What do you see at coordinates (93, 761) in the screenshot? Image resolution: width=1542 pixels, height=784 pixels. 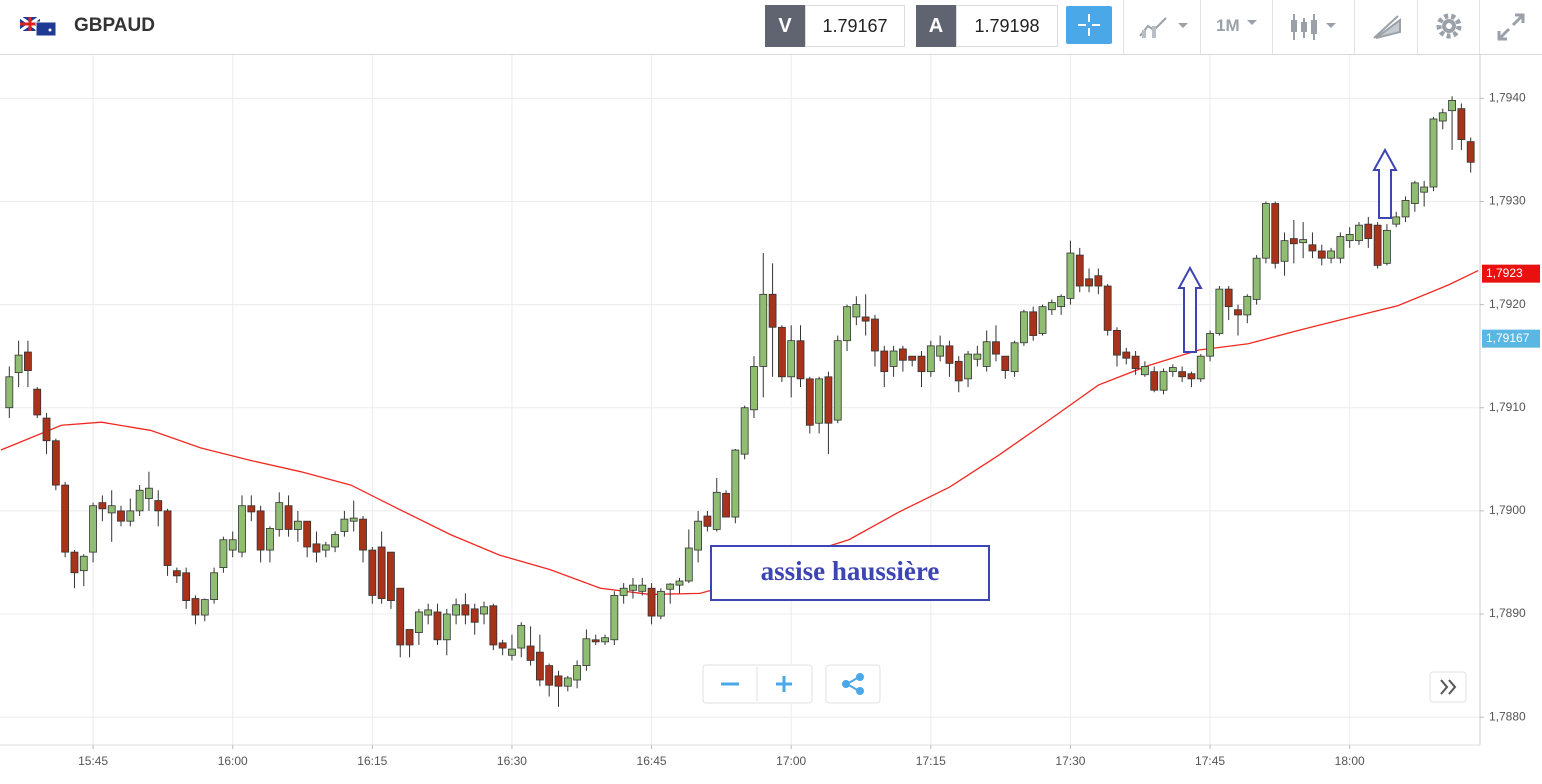 I see `x-tick-label: 15:45` at bounding box center [93, 761].